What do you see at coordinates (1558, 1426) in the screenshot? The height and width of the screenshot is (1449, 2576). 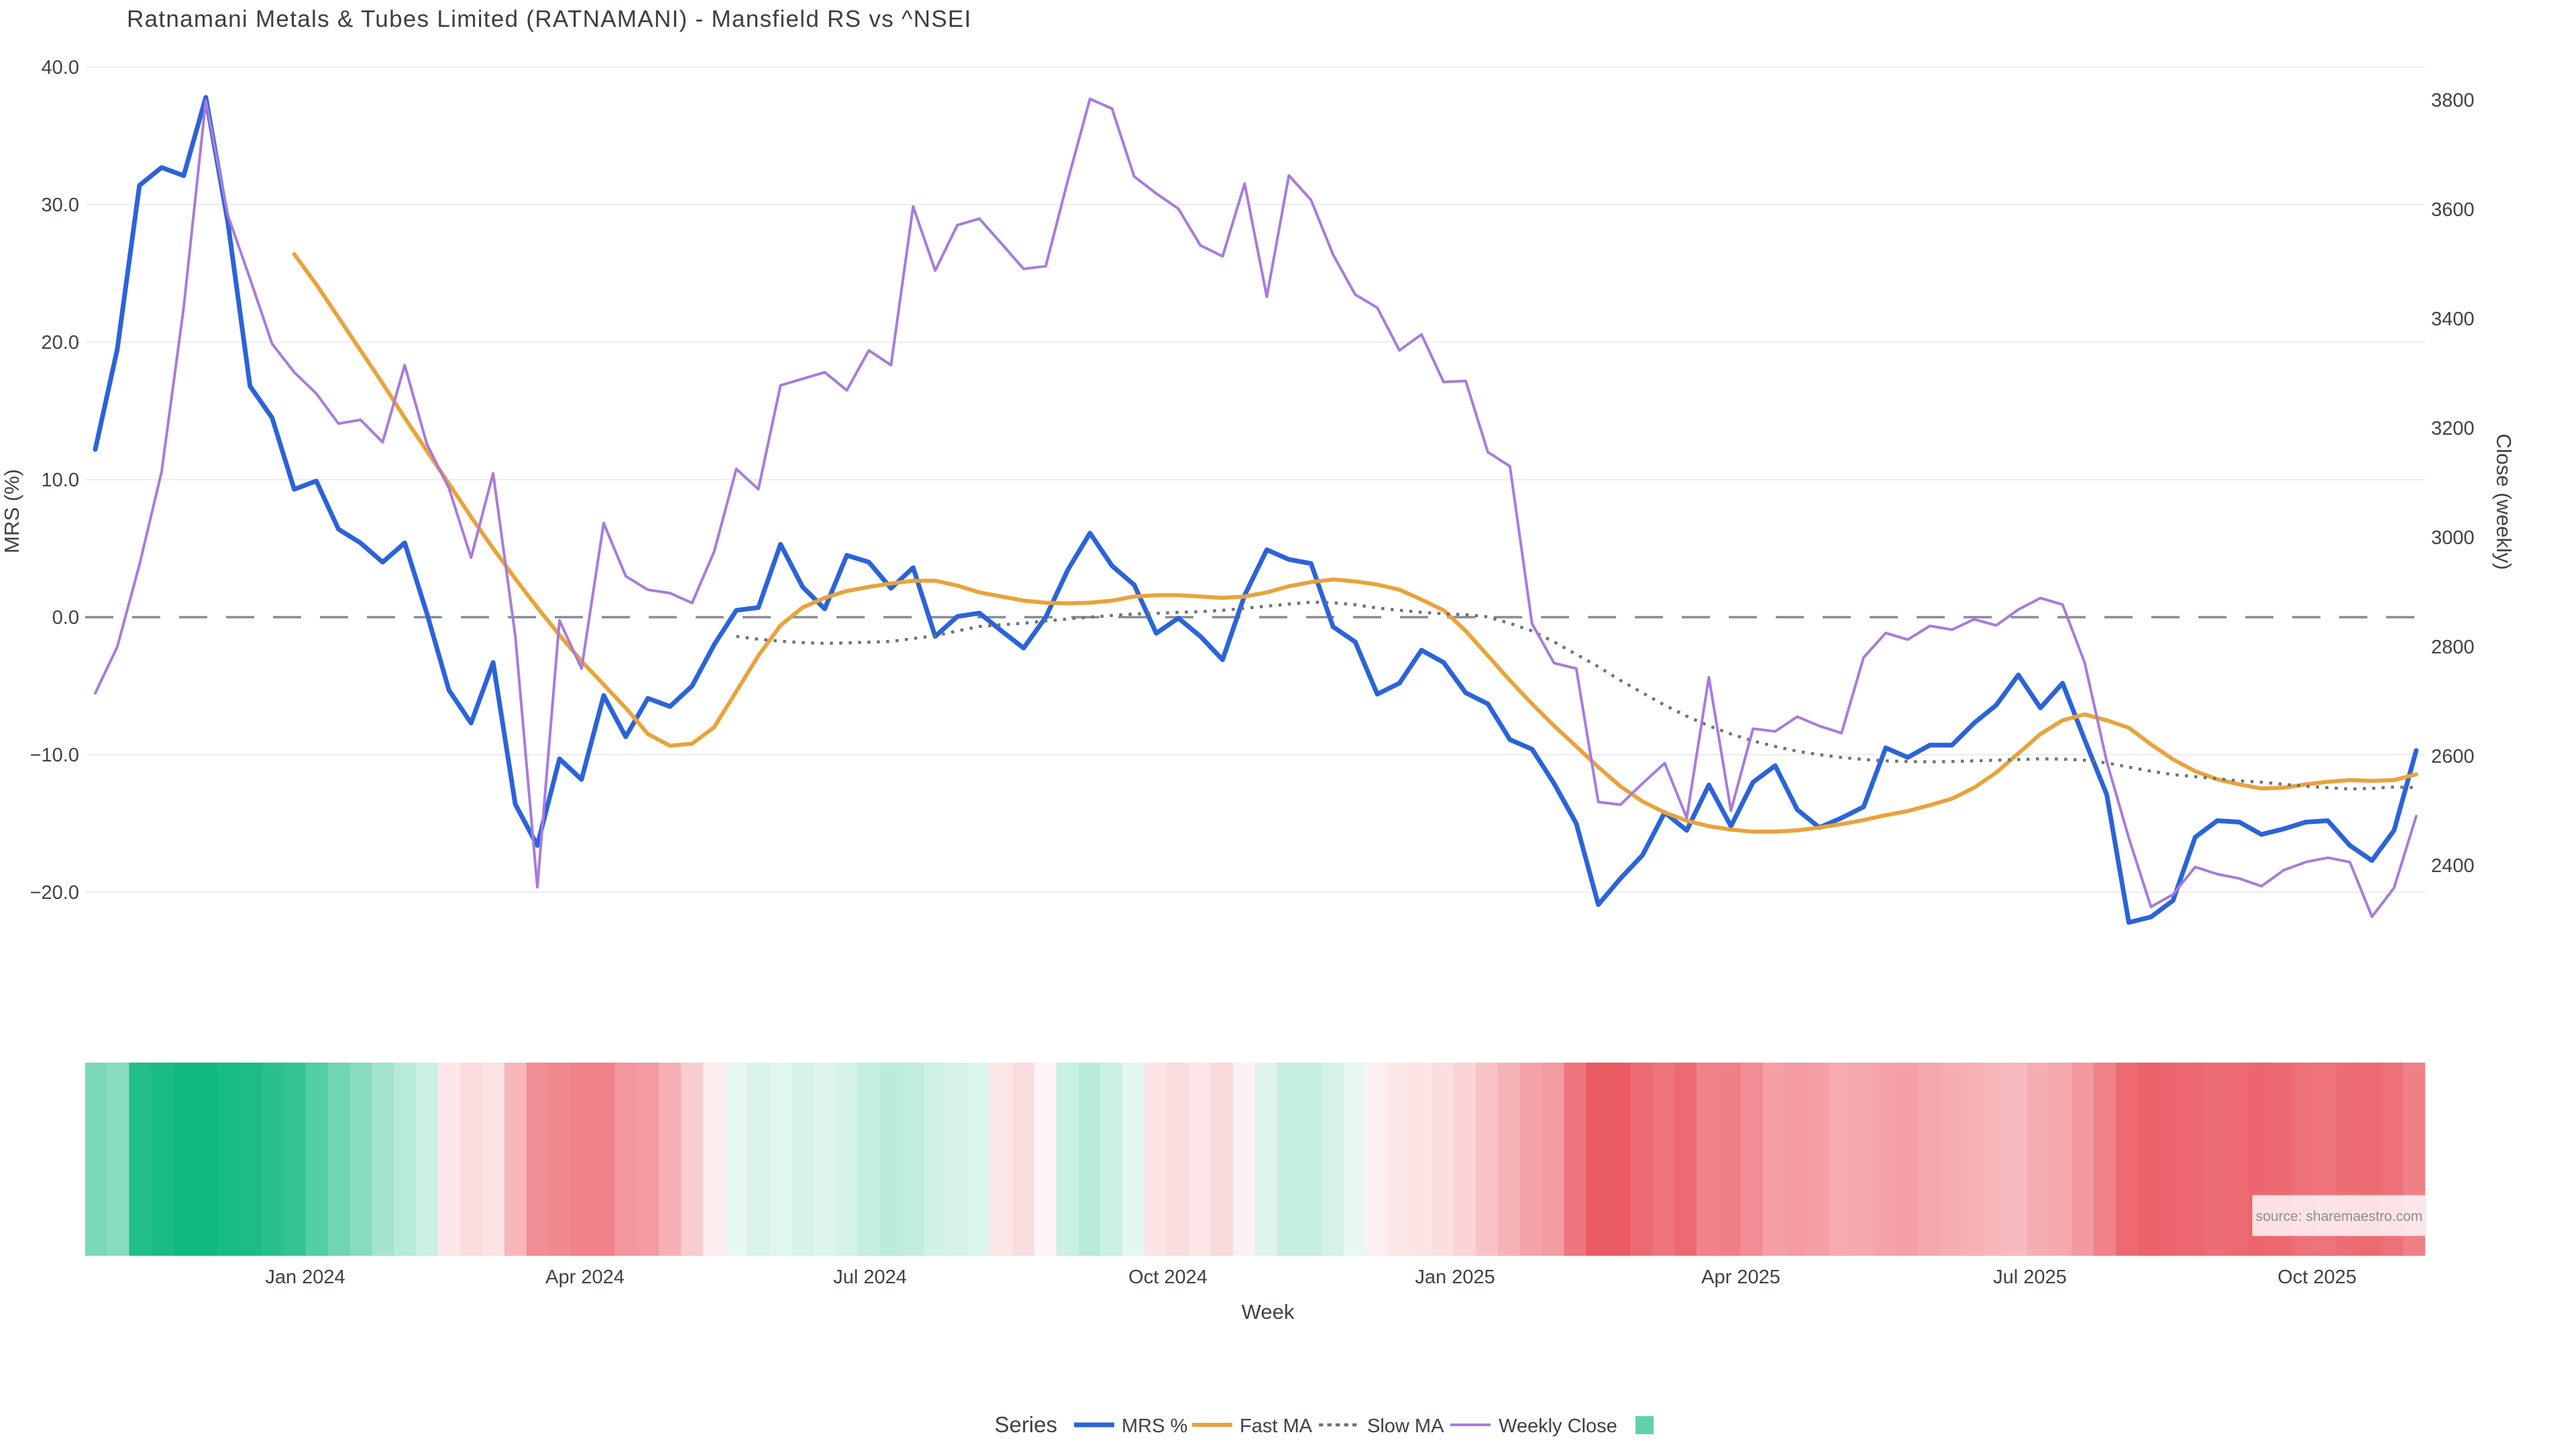 I see `svg-text: Weekly Close` at bounding box center [1558, 1426].